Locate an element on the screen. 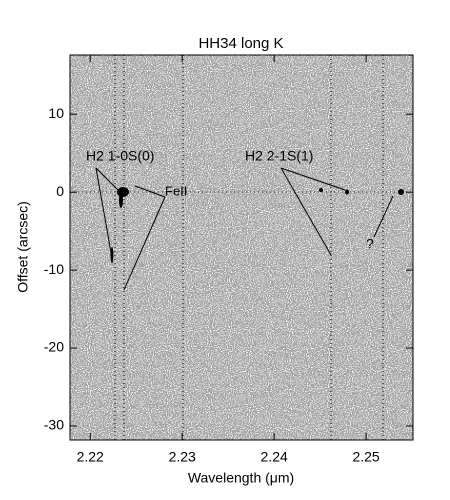 The width and height of the screenshot is (450, 500). chart-title: HH34 long K is located at coordinates (240, 43).